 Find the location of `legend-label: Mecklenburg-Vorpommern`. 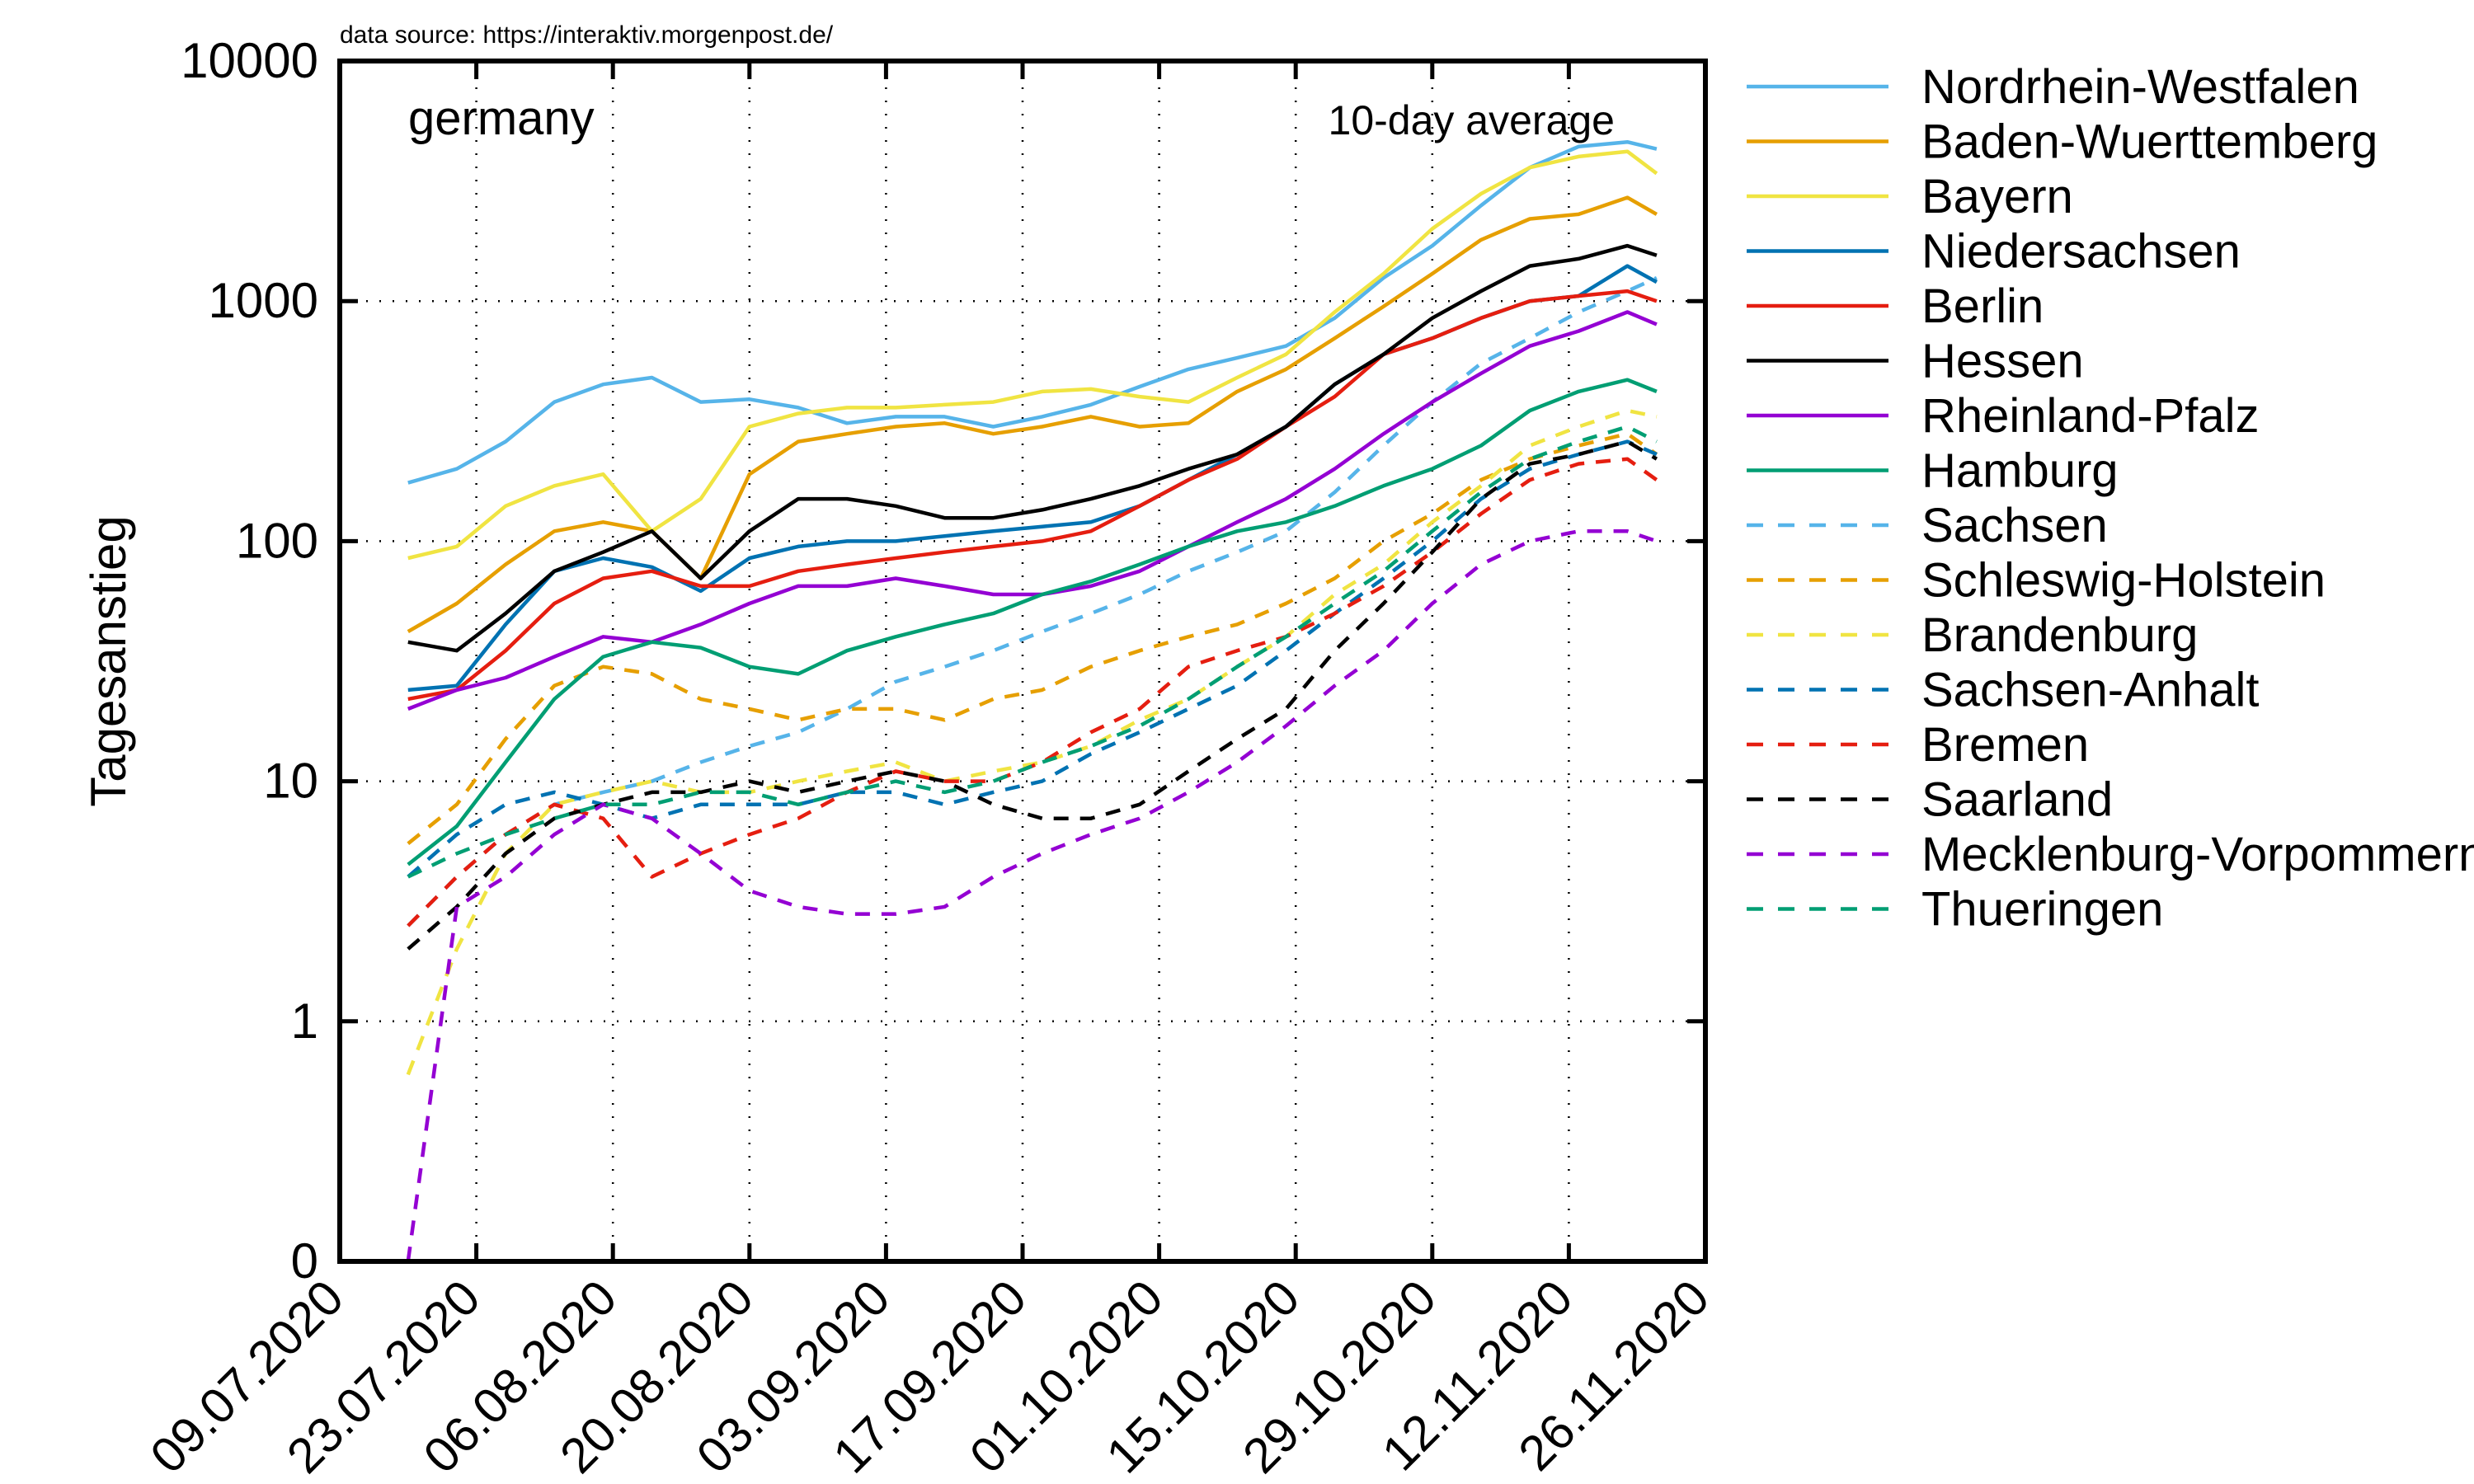

legend-label: Mecklenburg-Vorpommern is located at coordinates (2197, 855).